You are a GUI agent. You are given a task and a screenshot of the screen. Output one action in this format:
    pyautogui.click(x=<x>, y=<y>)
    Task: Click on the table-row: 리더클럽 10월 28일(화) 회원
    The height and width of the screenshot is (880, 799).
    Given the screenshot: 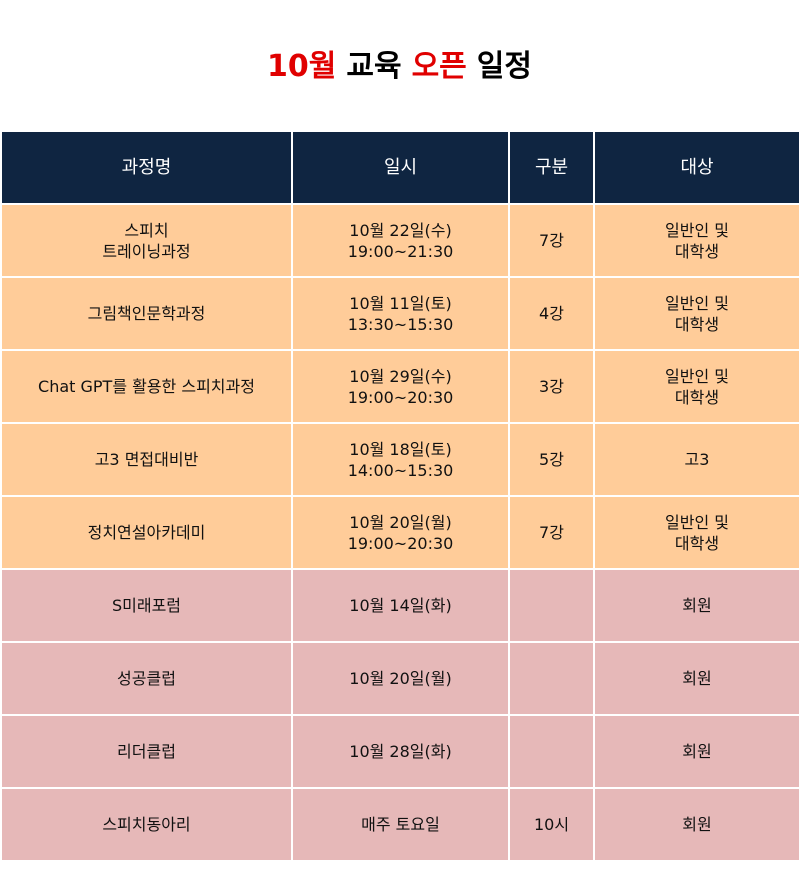 What is the action you would take?
    pyautogui.click(x=399, y=751)
    